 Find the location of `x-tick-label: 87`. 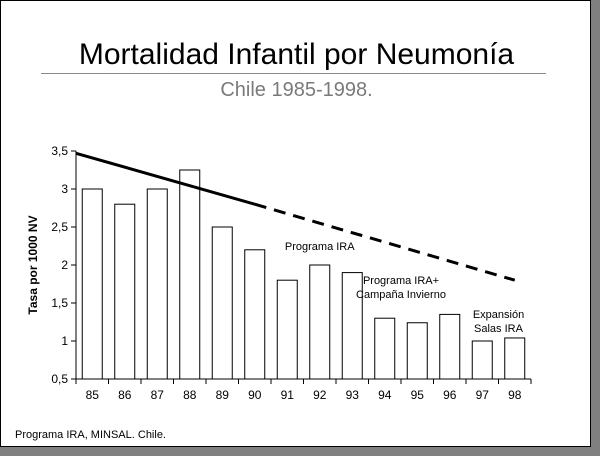

x-tick-label: 87 is located at coordinates (158, 395).